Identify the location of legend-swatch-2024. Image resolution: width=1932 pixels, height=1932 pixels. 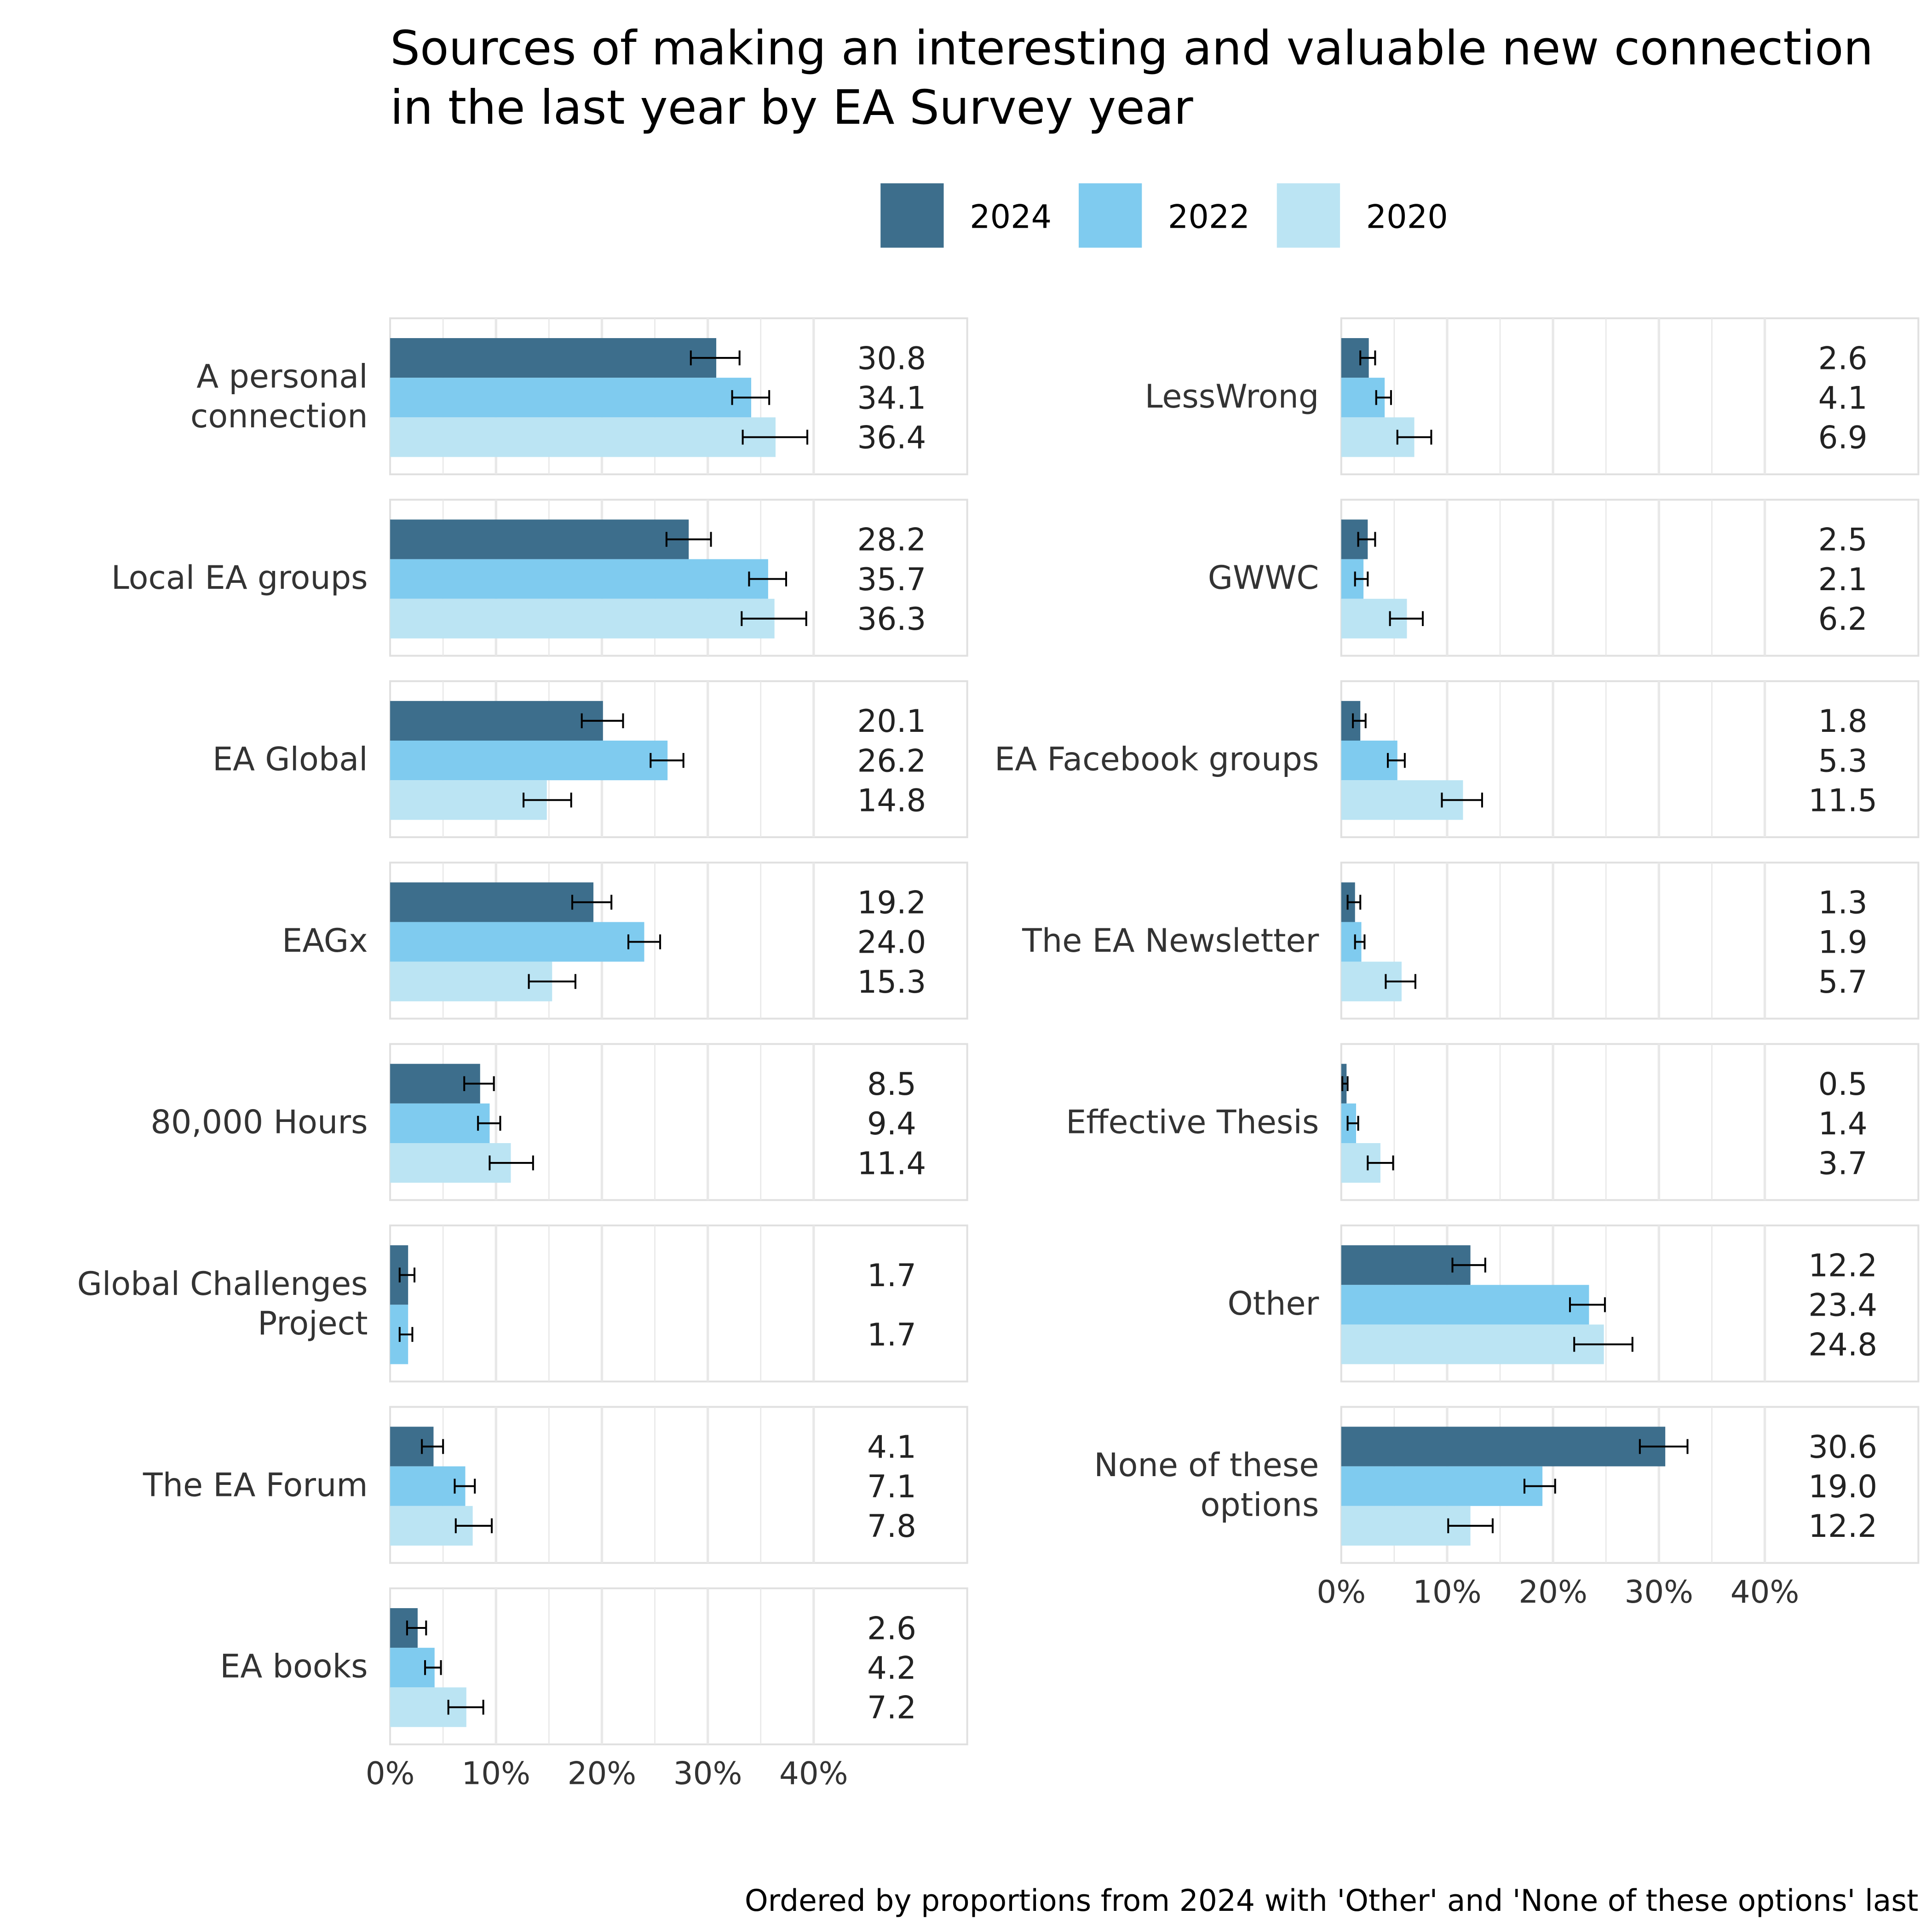
(912, 215).